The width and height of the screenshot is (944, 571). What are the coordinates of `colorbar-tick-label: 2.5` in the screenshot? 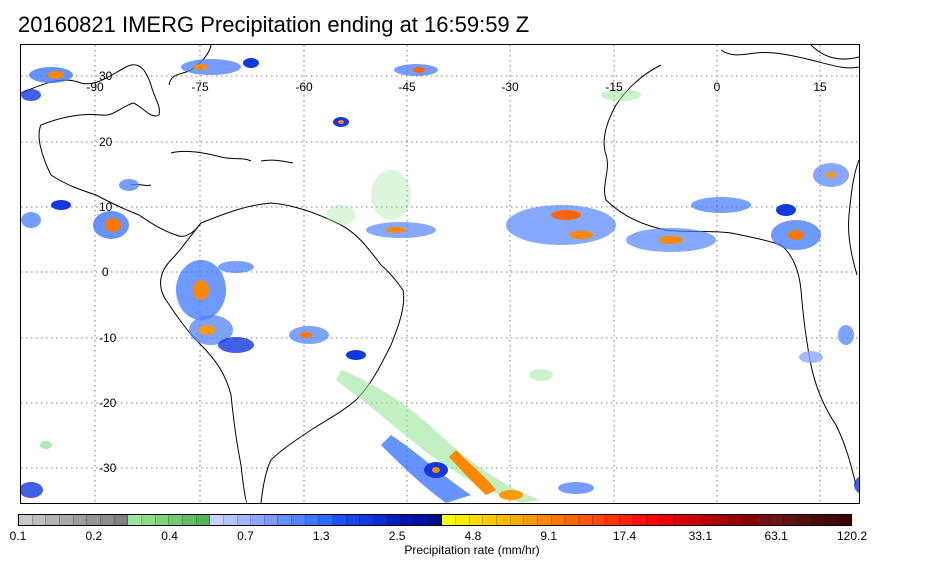 It's located at (397, 536).